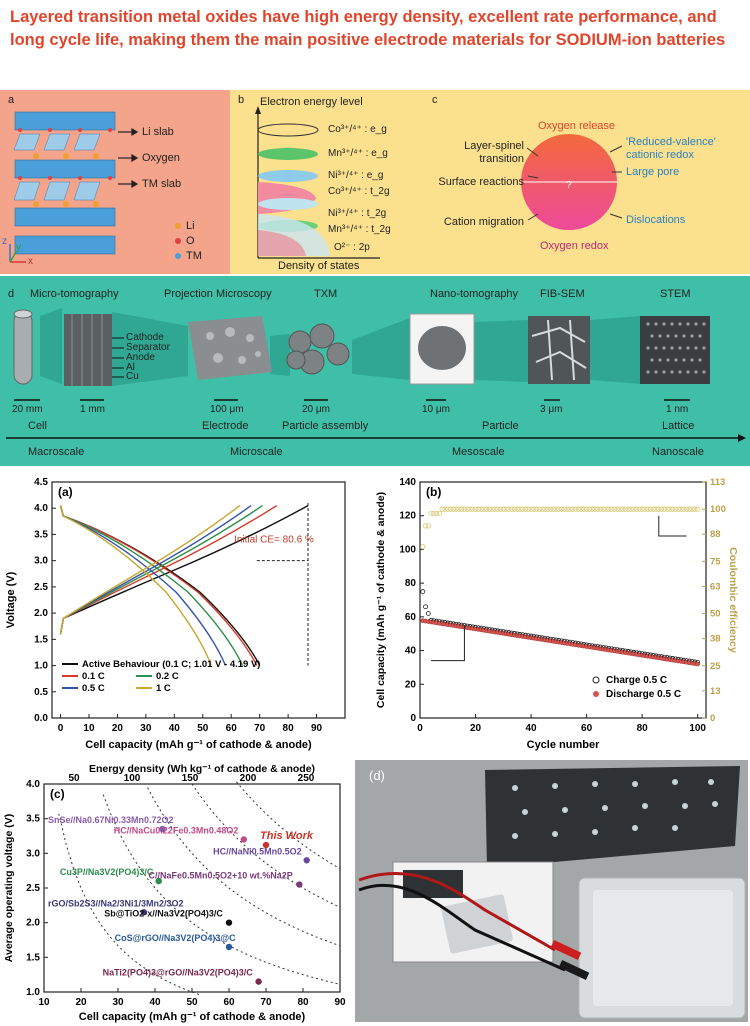 This screenshot has width=750, height=1026. I want to click on electron-energy-title: Electron energy level, so click(311, 102).